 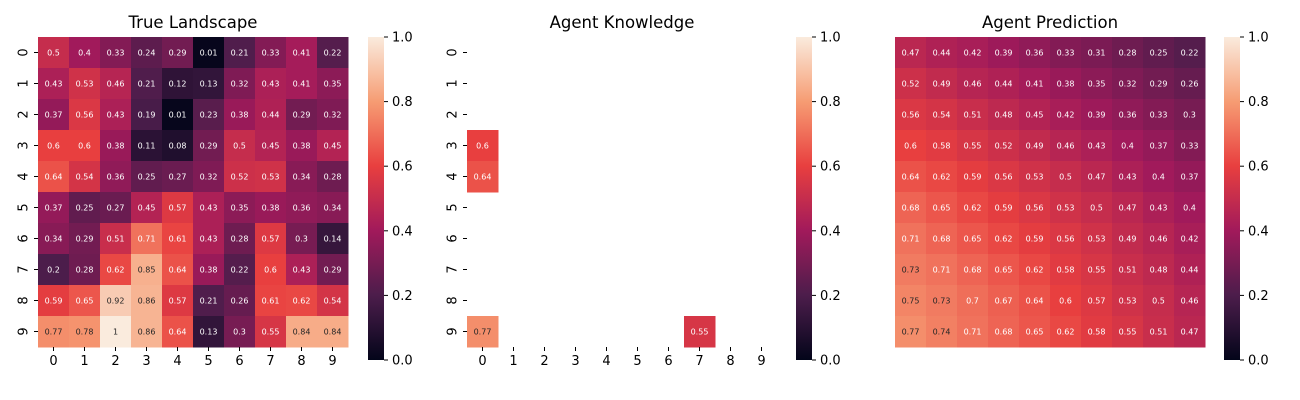 I want to click on cell-value-label: 0.47, so click(x=911, y=53).